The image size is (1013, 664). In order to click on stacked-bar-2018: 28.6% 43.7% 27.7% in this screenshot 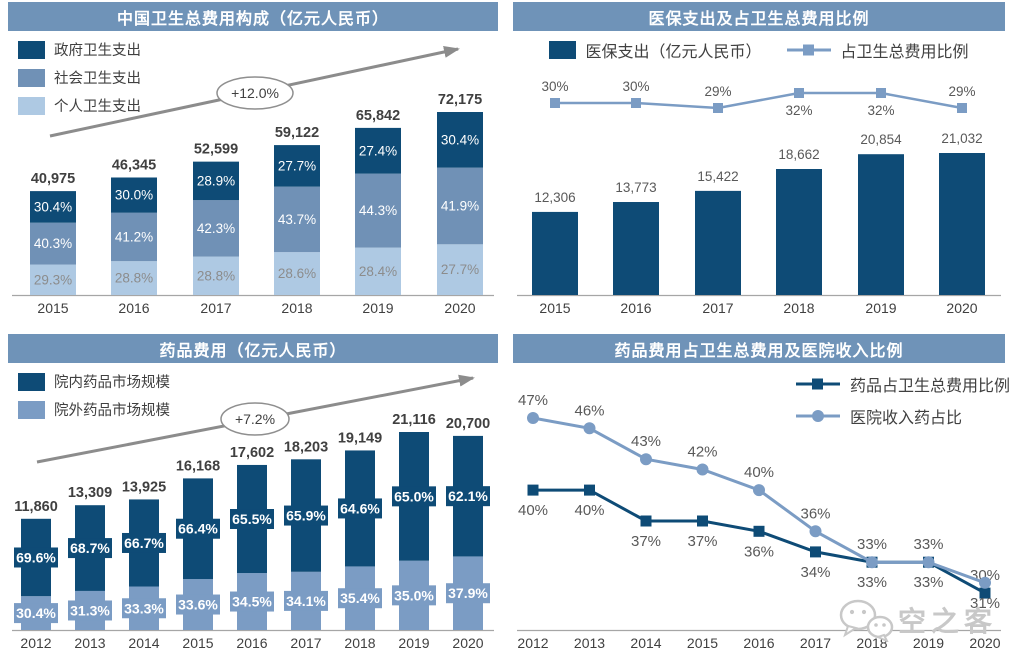, I will do `click(297, 220)`.